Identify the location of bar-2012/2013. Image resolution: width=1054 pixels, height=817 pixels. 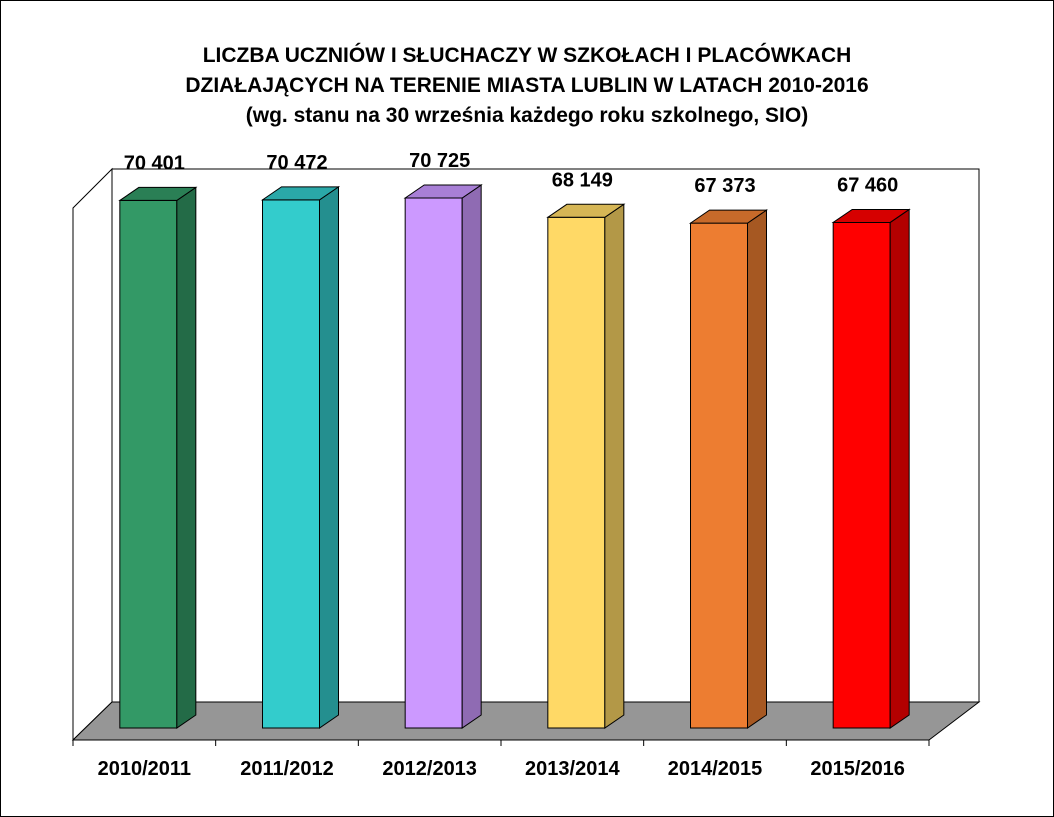
(443, 456).